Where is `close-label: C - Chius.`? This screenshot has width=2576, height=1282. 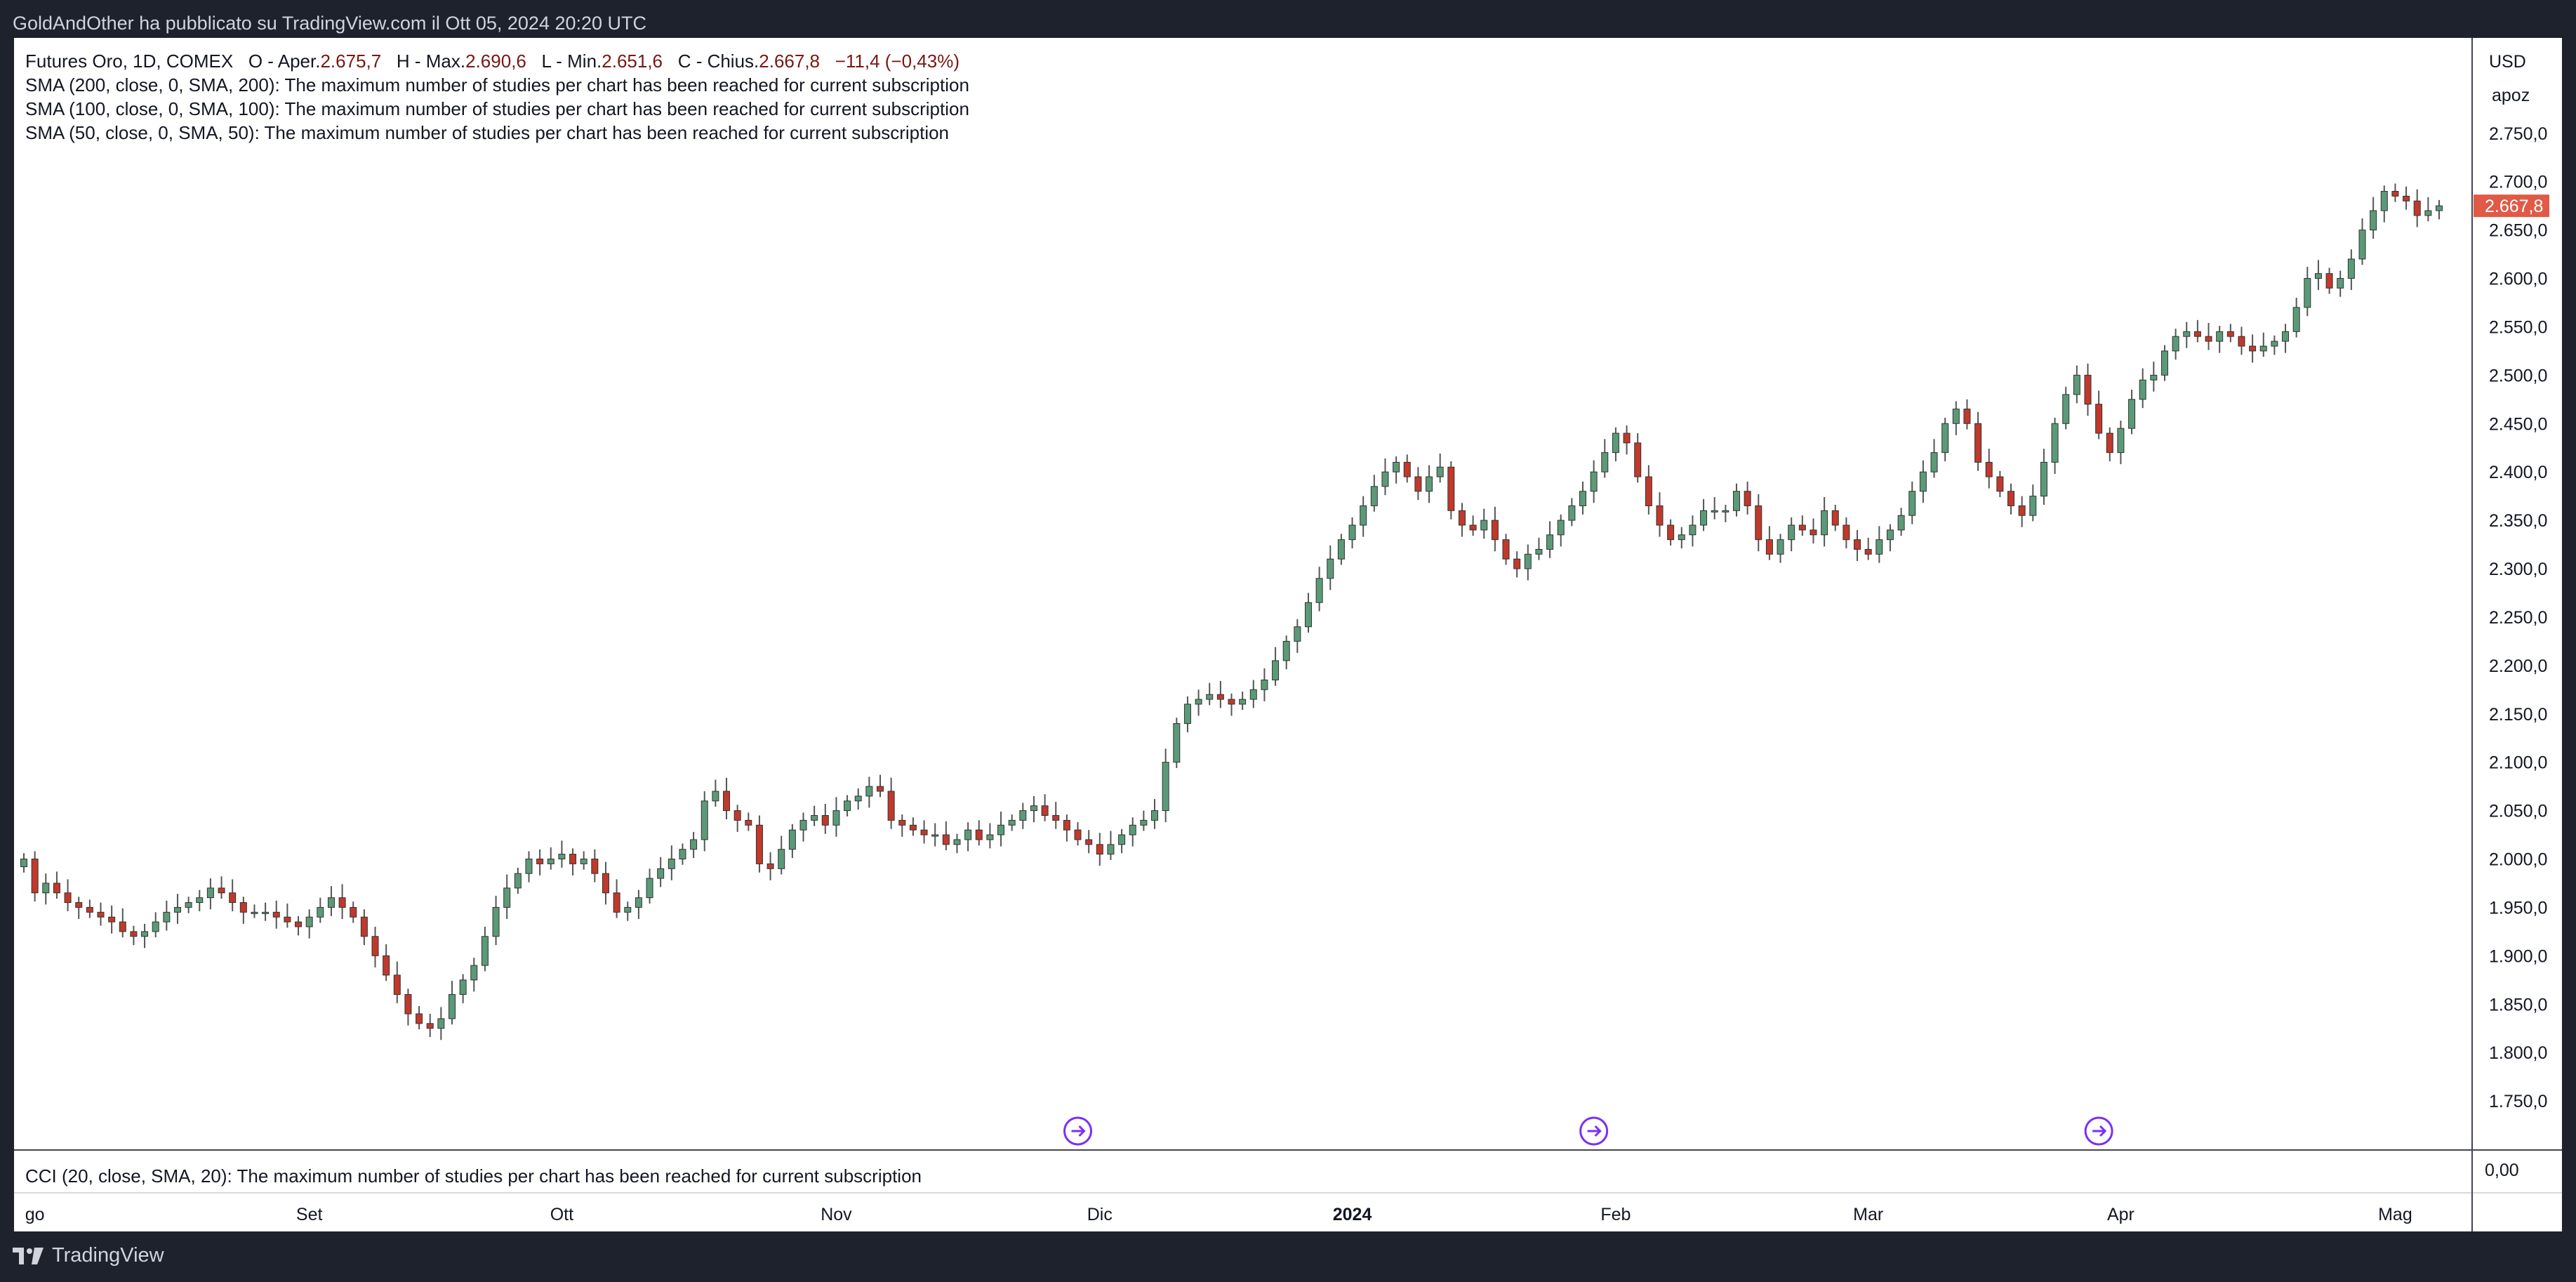 close-label: C - Chius. is located at coordinates (718, 61).